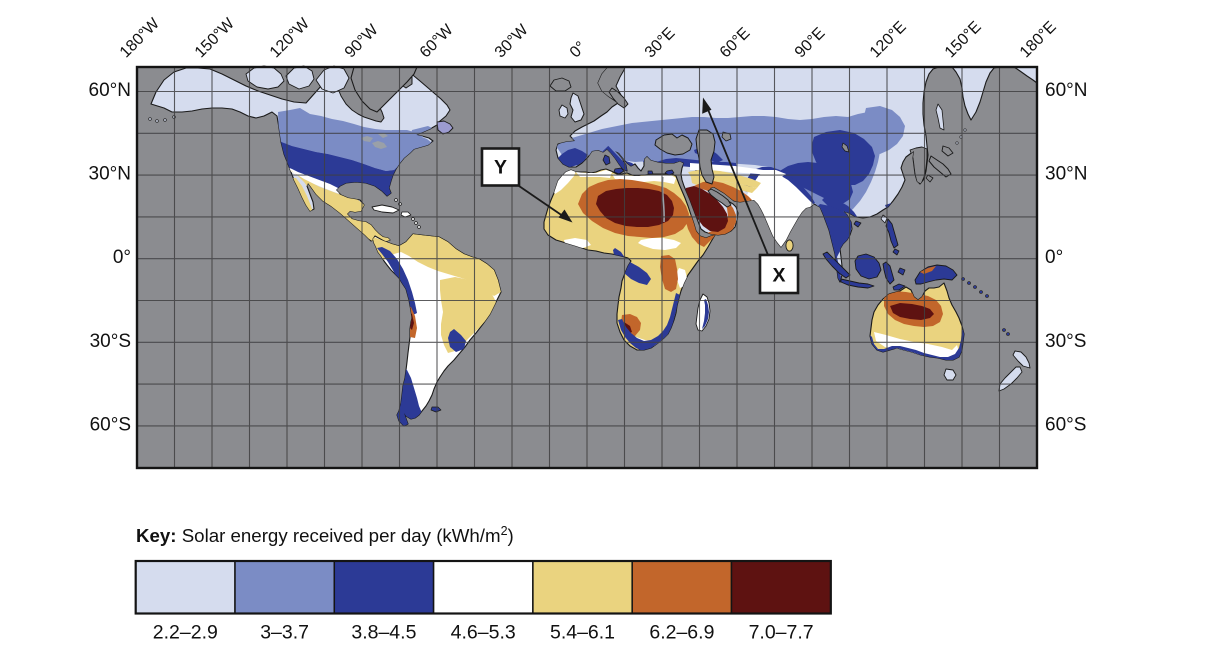 This screenshot has width=1220, height=655. What do you see at coordinates (681, 633) in the screenshot?
I see `svg-text: 6.2–6.9` at bounding box center [681, 633].